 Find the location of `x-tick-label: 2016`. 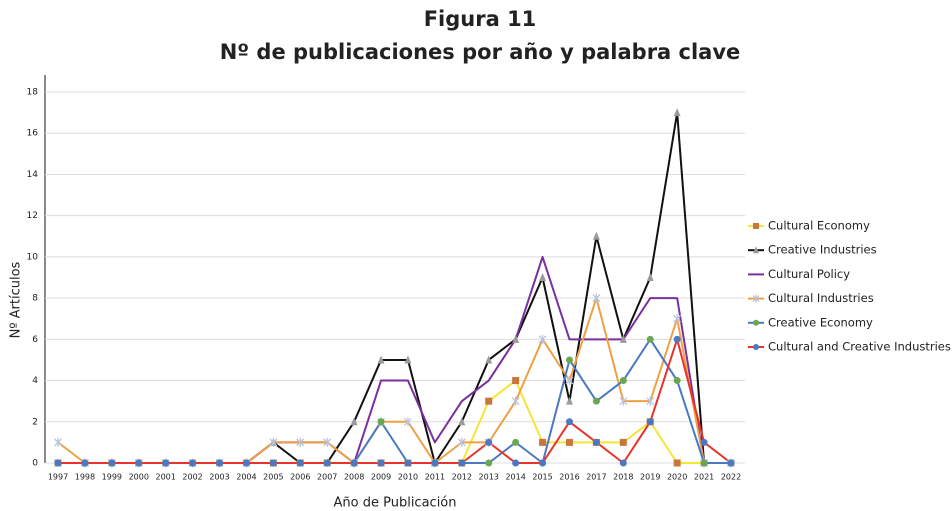

x-tick-label: 2016 is located at coordinates (569, 477).